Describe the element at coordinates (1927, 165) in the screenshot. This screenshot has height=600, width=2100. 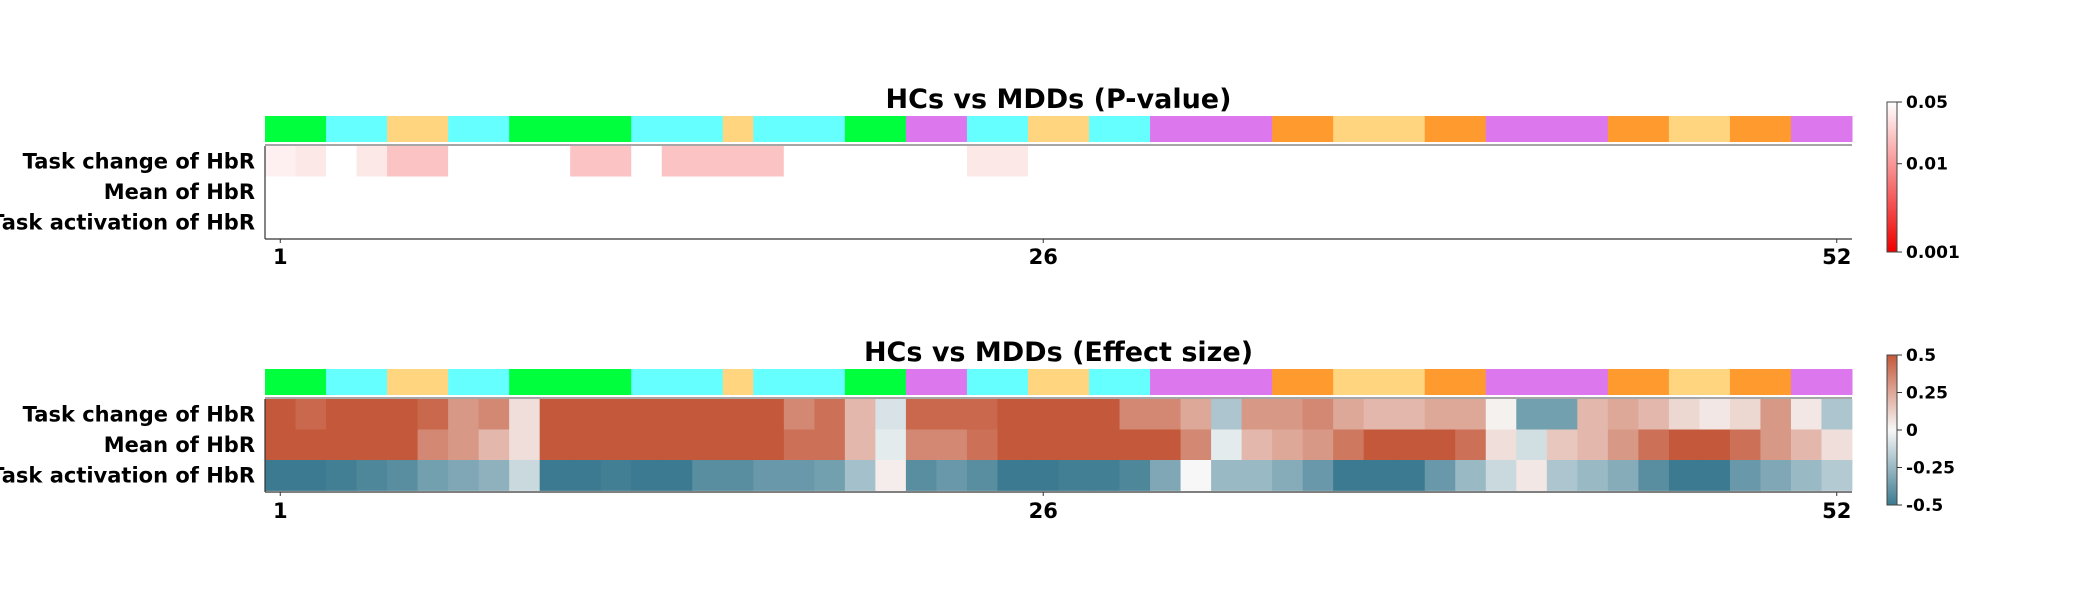
I see `colorbar-tick-label: 0.01` at that location.